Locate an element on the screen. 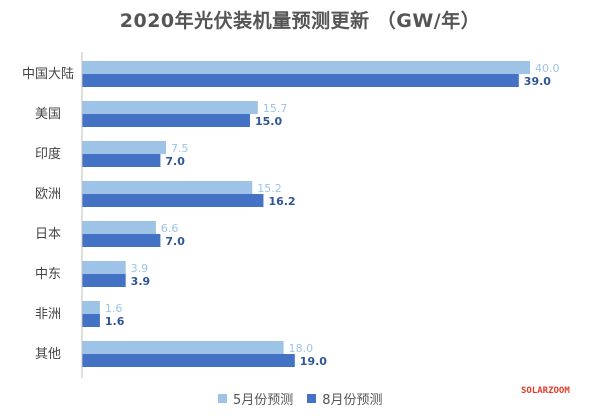 The width and height of the screenshot is (600, 419). legend-label-may: 5月份预测 is located at coordinates (263, 400).